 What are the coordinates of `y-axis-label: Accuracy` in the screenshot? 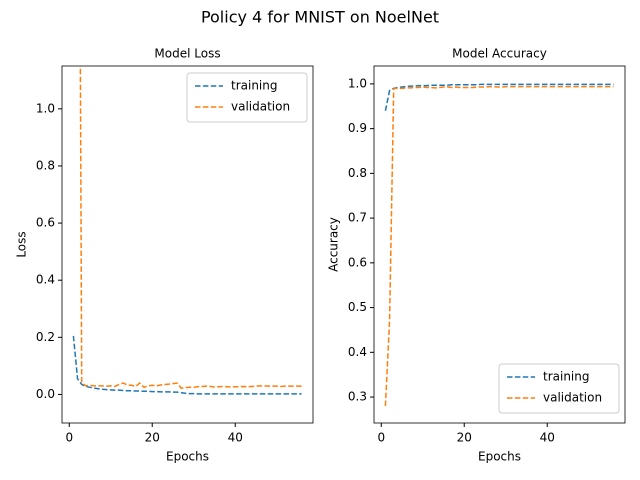 It's located at (334, 244).